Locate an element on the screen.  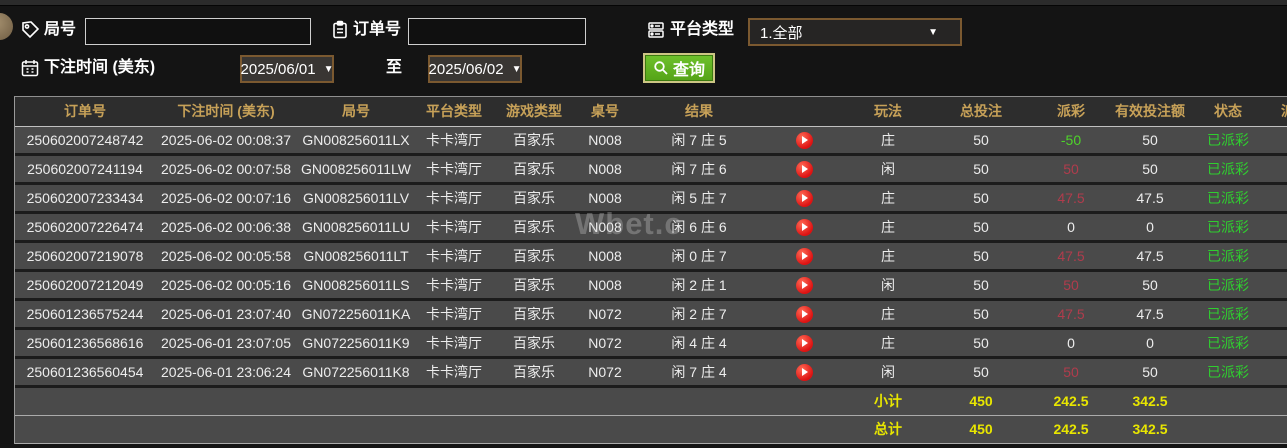
cell-valid-bet: 47.5 is located at coordinates (1150, 198).